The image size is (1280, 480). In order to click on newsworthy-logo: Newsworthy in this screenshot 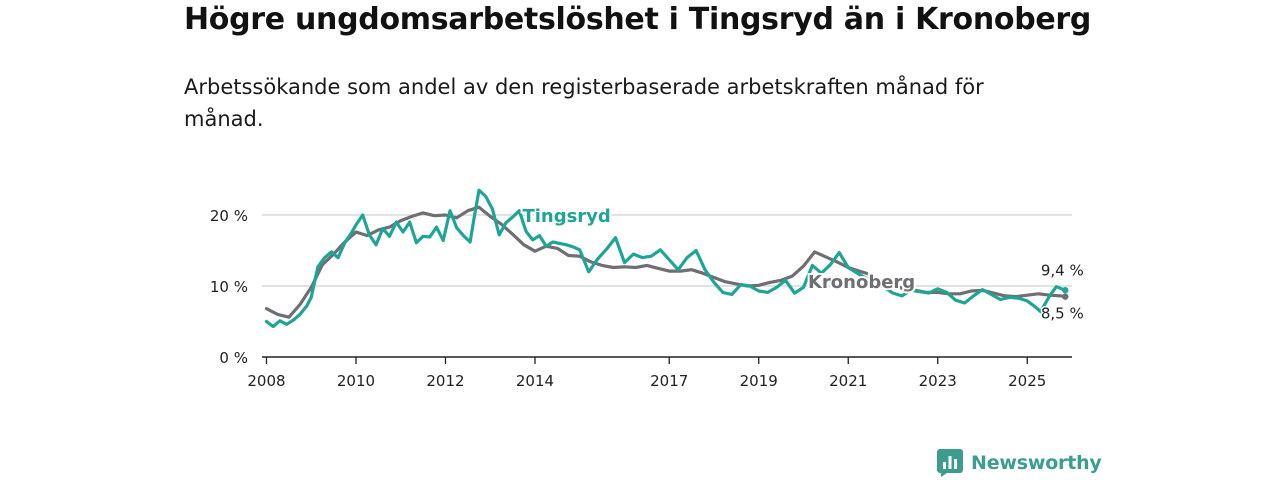, I will do `click(1019, 463)`.